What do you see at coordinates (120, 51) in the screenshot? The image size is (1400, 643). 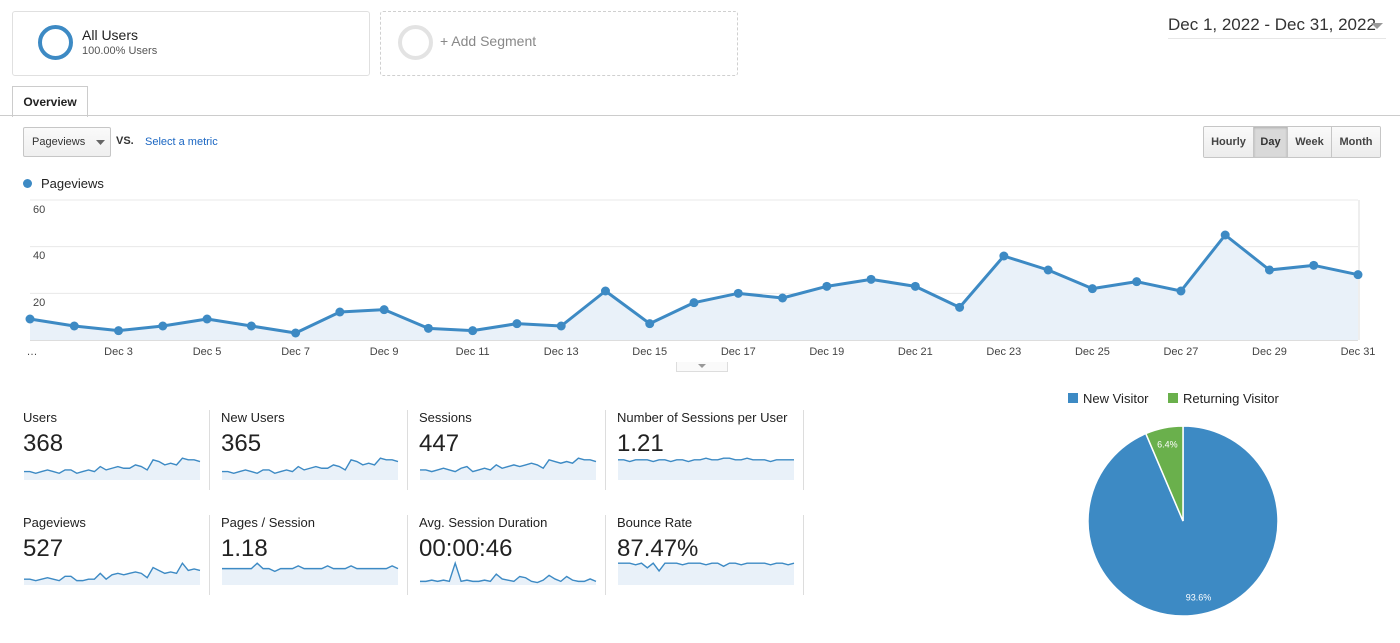 I see `segment-subtitle: 100.00% Users` at bounding box center [120, 51].